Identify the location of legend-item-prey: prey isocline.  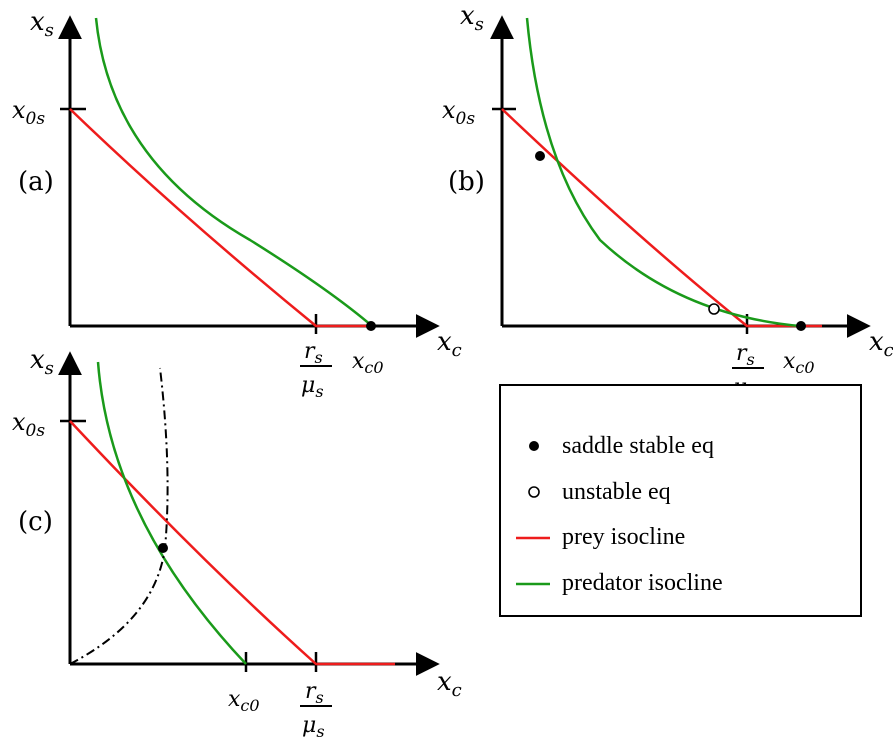
(600, 537).